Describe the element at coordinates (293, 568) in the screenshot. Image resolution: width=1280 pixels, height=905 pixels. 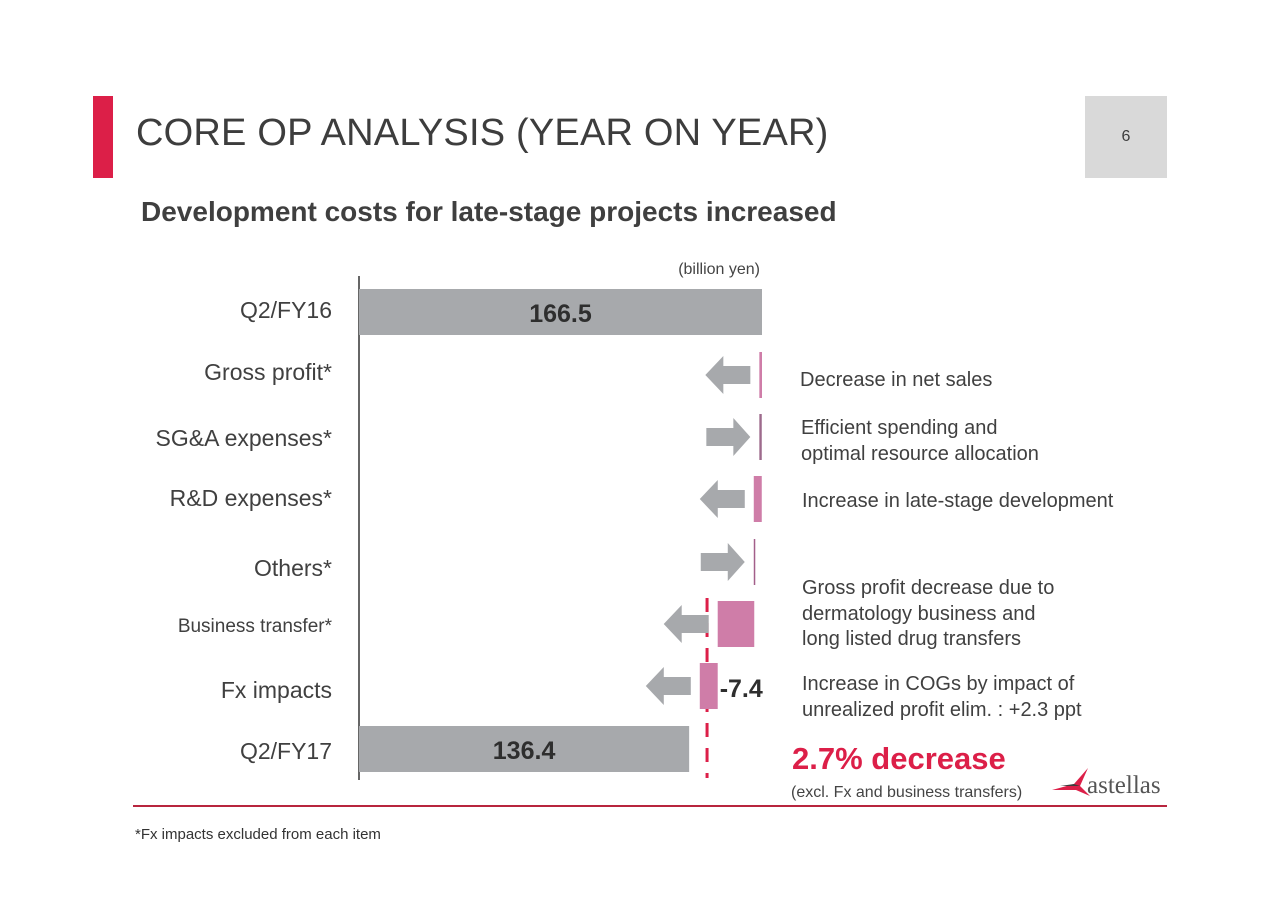
I see `row-label-others: Others*` at that location.